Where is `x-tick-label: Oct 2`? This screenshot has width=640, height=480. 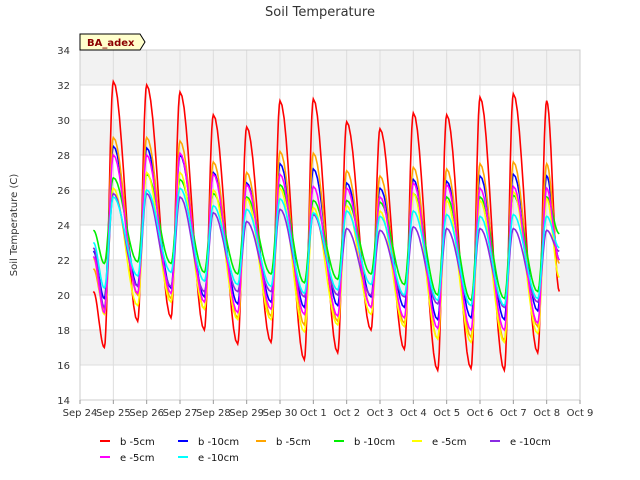
x-tick-label: Oct 2 is located at coordinates (346, 413).